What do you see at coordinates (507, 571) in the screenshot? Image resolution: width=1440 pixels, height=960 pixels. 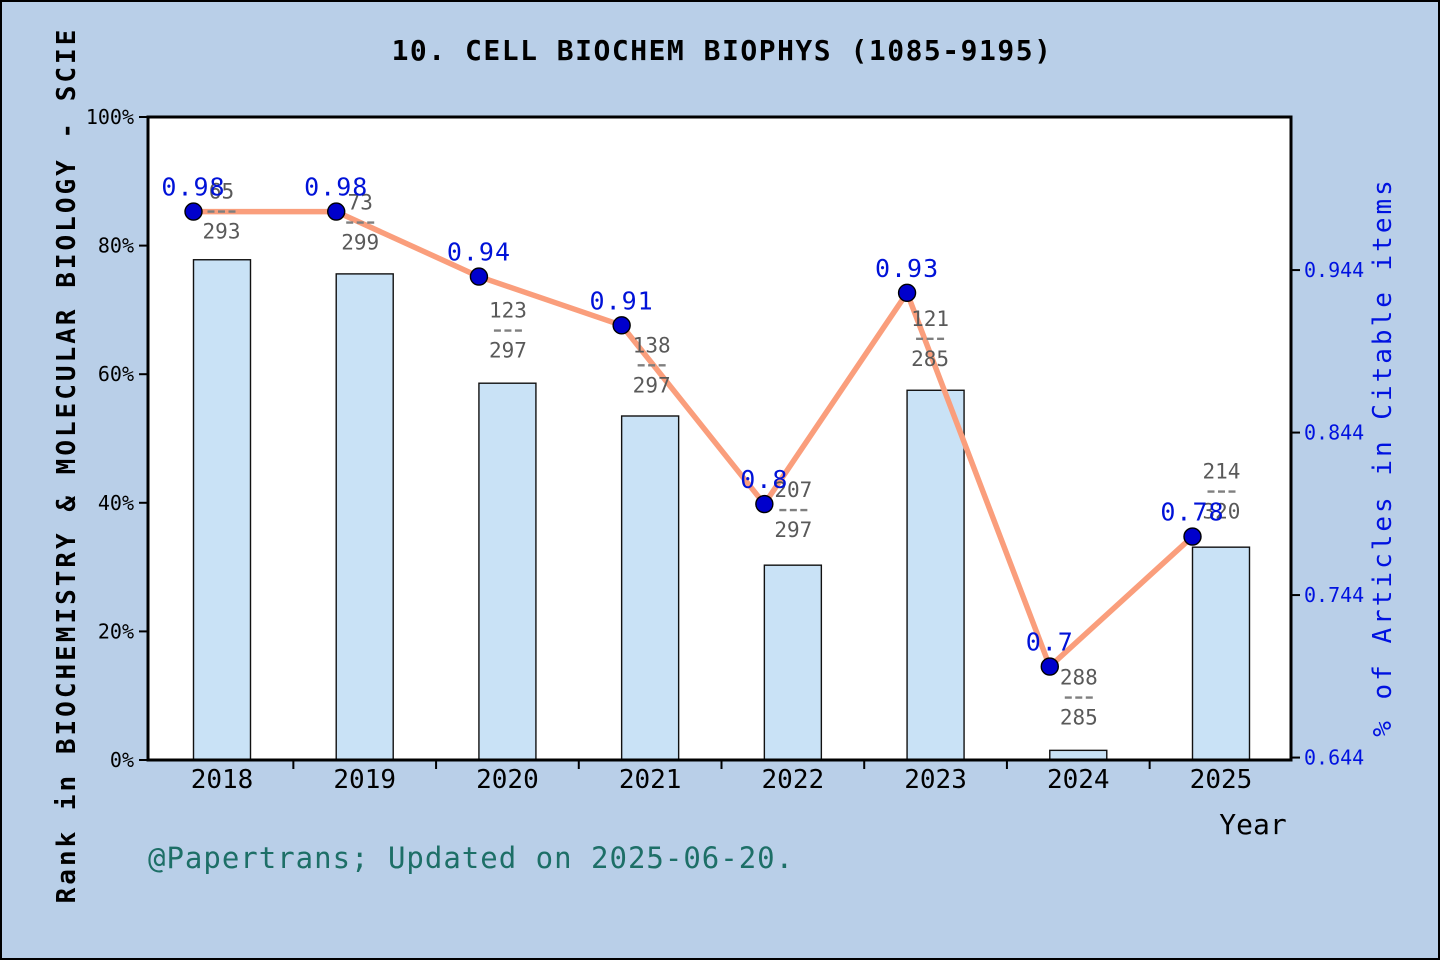 I see `bar-2020` at bounding box center [507, 571].